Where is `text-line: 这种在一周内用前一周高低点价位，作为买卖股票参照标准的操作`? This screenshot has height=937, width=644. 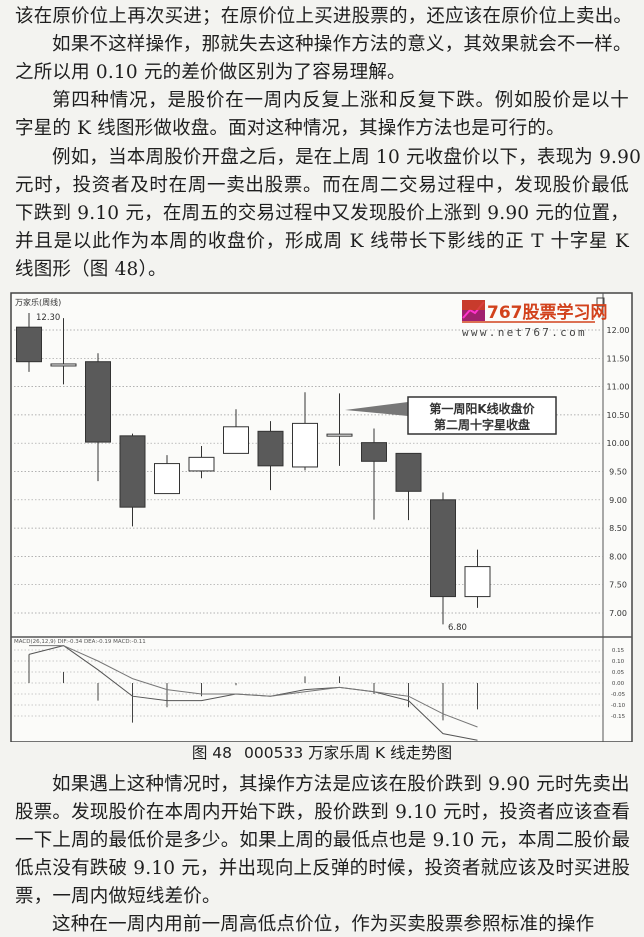 text-line: 这种在一周内用前一周高低点价位，作为买卖股票参照标准的操作 is located at coordinates (323, 924).